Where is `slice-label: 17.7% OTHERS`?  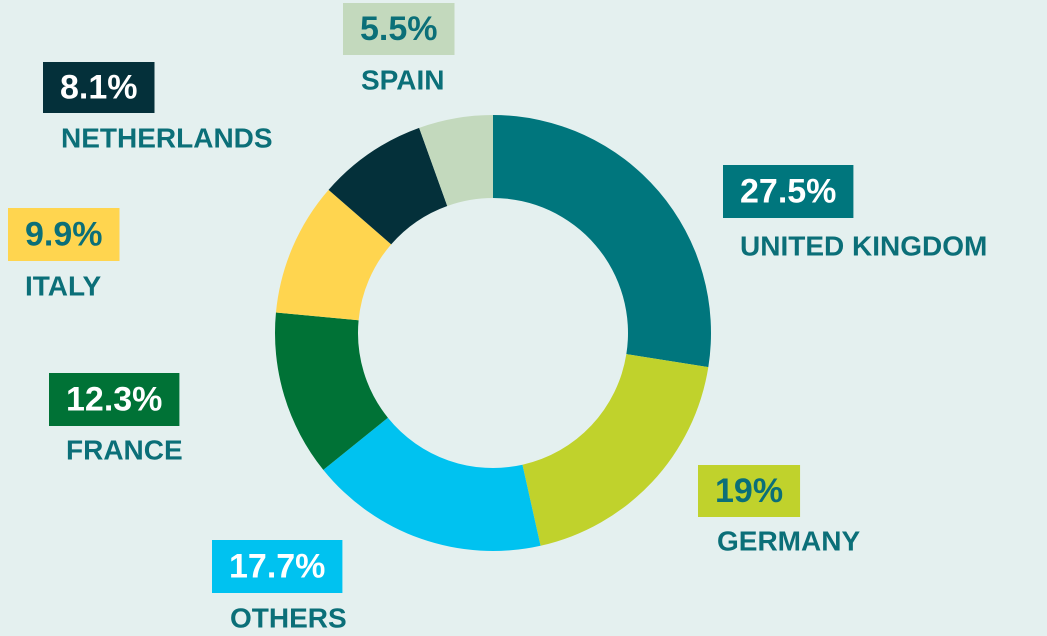
slice-label: 17.7% OTHERS is located at coordinates (279, 586).